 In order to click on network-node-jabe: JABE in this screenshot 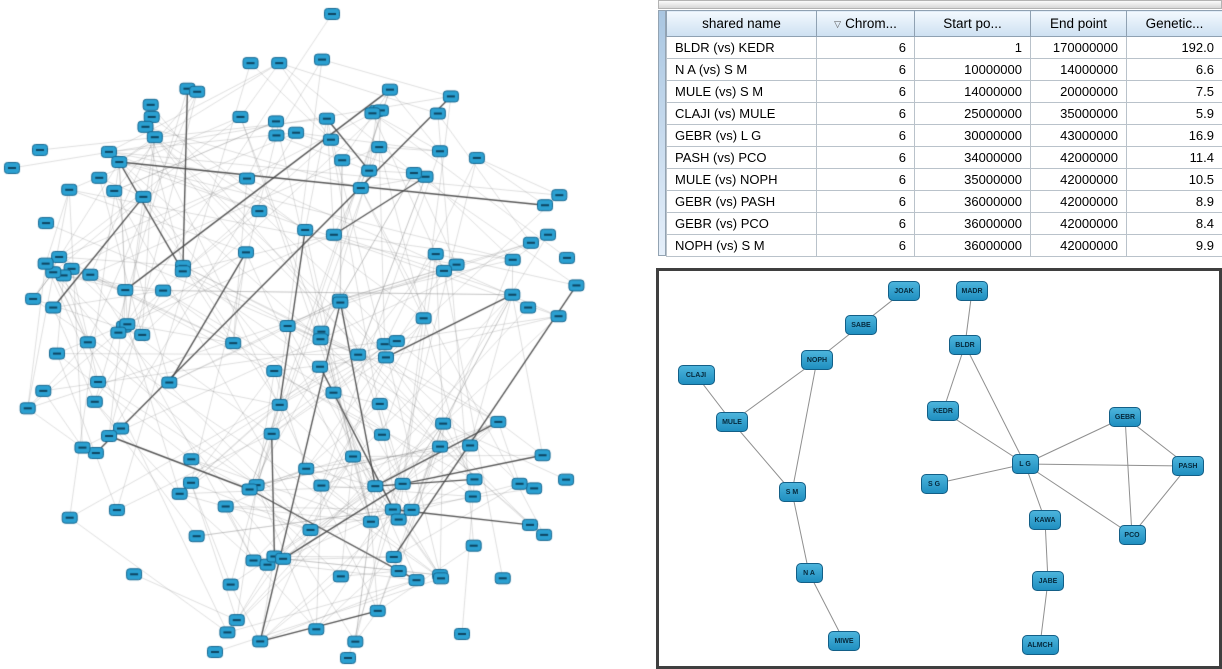, I will do `click(1048, 581)`.